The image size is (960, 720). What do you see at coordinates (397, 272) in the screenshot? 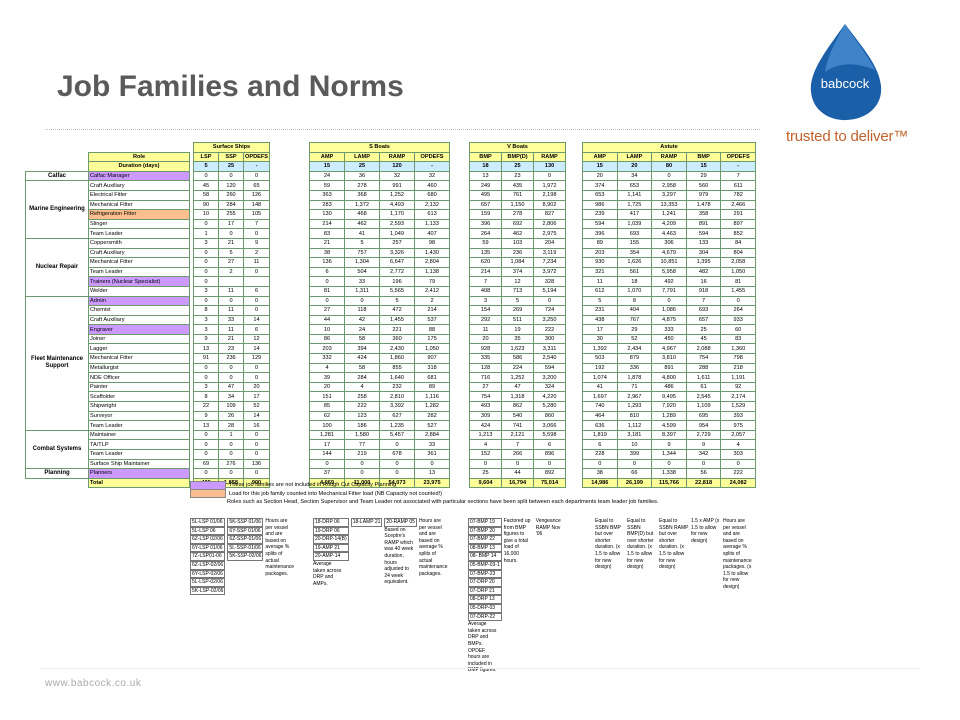
I see `cell: 2,772` at bounding box center [397, 272].